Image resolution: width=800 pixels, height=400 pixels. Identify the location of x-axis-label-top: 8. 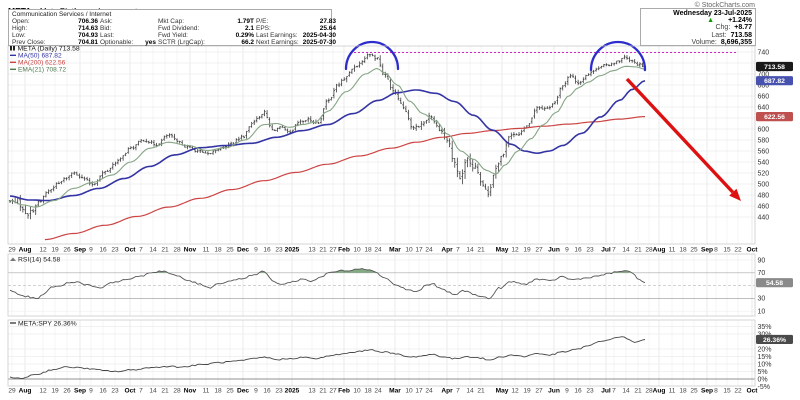
(716, 250).